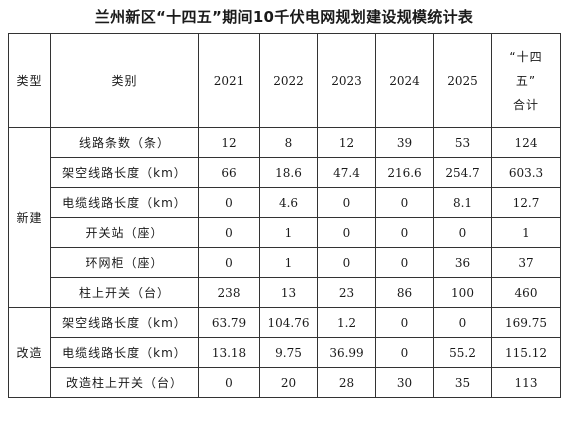  I want to click on cell-value: 254.7, so click(462, 172).